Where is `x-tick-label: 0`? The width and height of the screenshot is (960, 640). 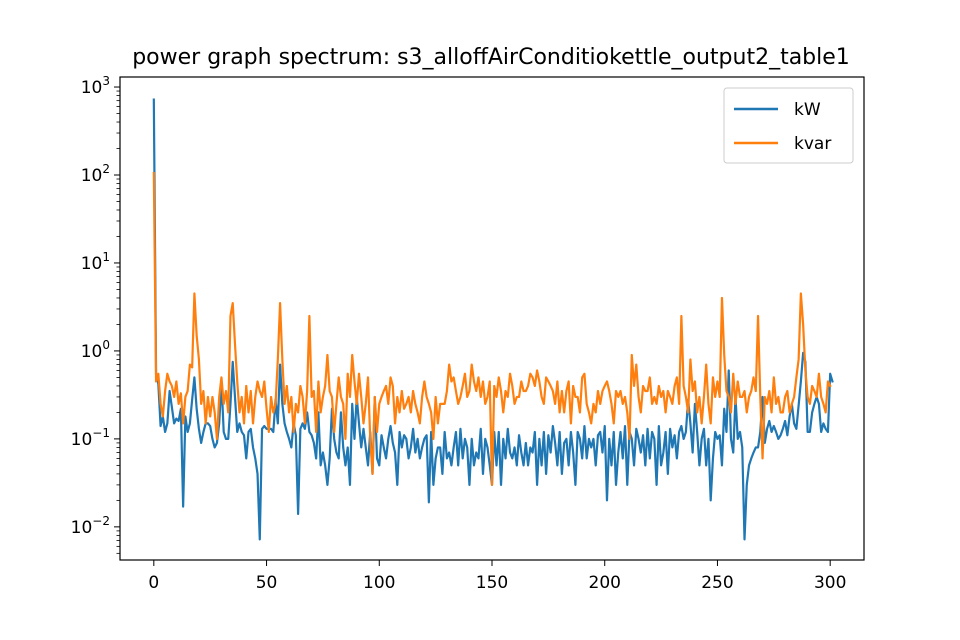 x-tick-label: 0 is located at coordinates (153, 583).